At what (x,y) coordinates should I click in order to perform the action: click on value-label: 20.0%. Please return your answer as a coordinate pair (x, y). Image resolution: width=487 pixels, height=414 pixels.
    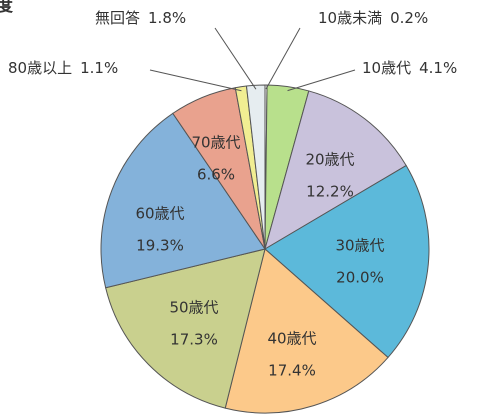
    Looking at the image, I should click on (360, 278).